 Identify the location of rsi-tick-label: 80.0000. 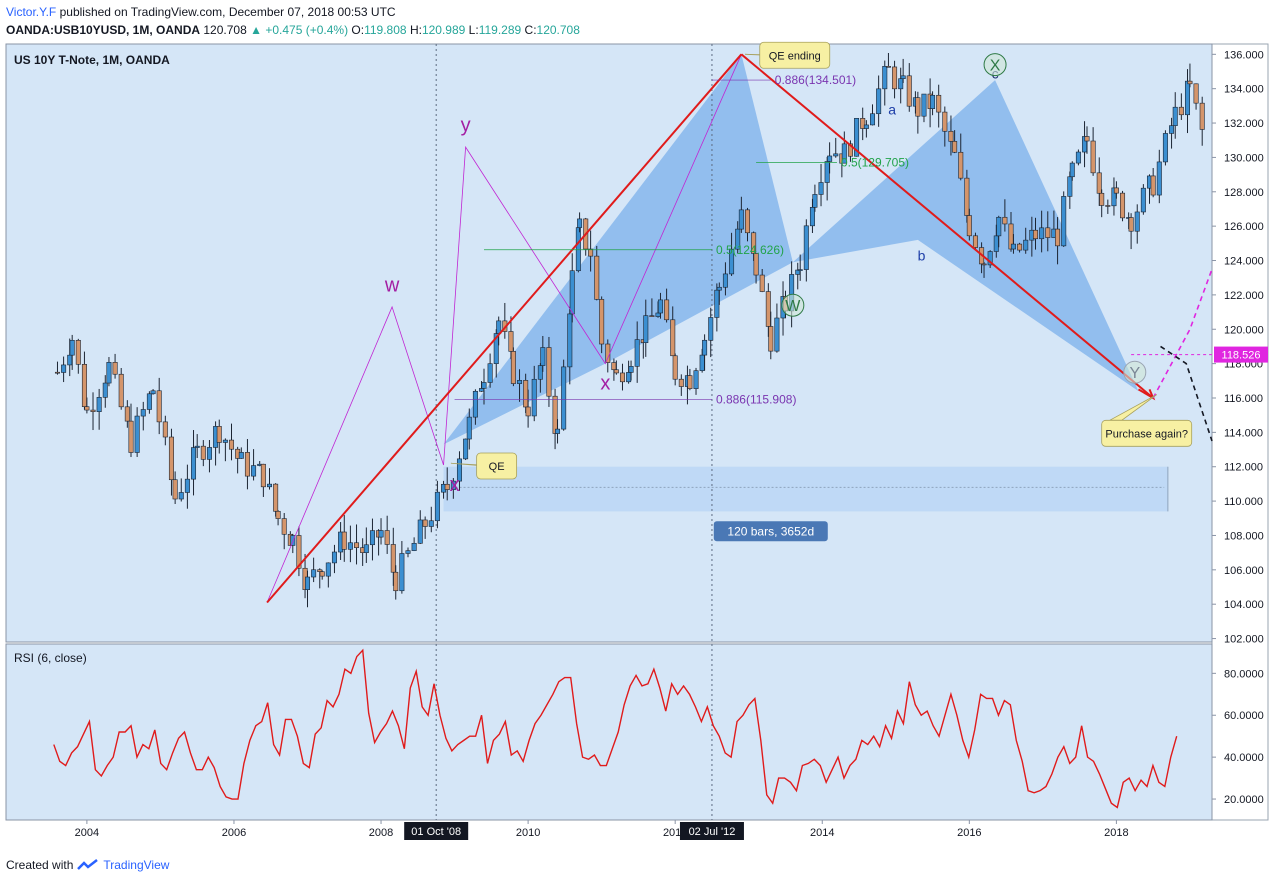
(1244, 674).